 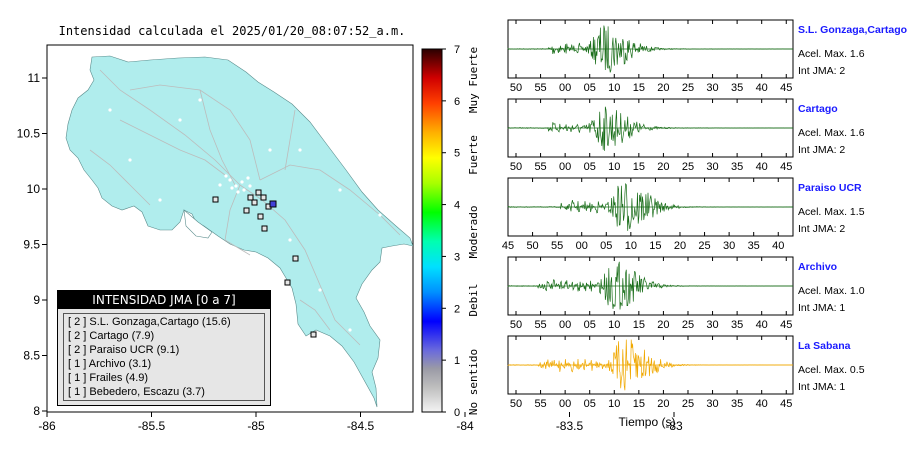 I want to click on colorbar-category-label: Fuerte, so click(x=473, y=155).